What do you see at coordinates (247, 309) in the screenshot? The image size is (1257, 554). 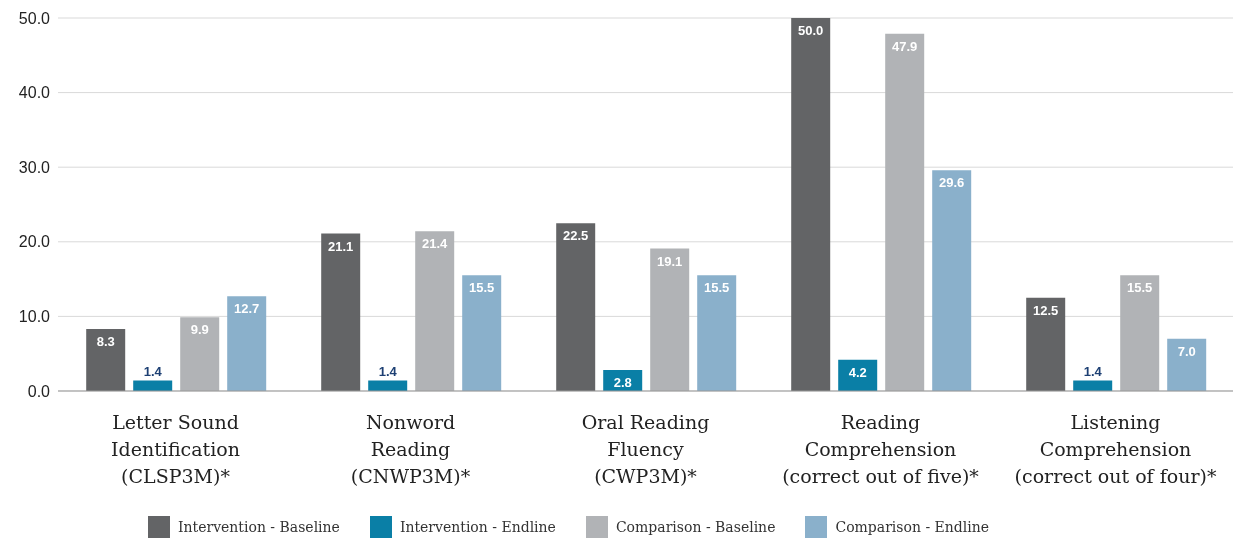 I see `data-label: 12.7` at bounding box center [247, 309].